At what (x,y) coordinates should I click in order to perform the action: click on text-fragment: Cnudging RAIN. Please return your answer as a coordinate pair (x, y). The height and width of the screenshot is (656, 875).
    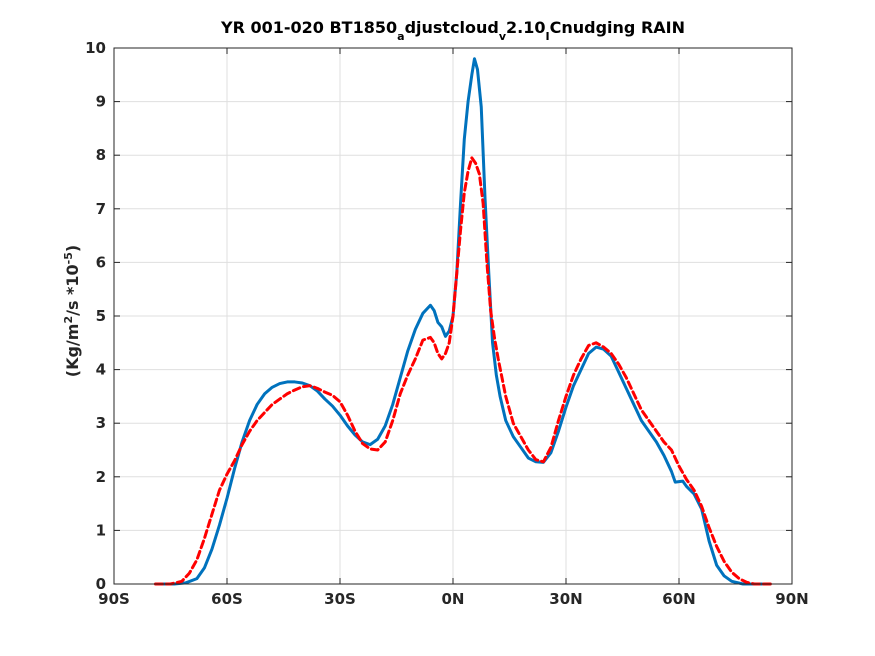
    Looking at the image, I should click on (617, 27).